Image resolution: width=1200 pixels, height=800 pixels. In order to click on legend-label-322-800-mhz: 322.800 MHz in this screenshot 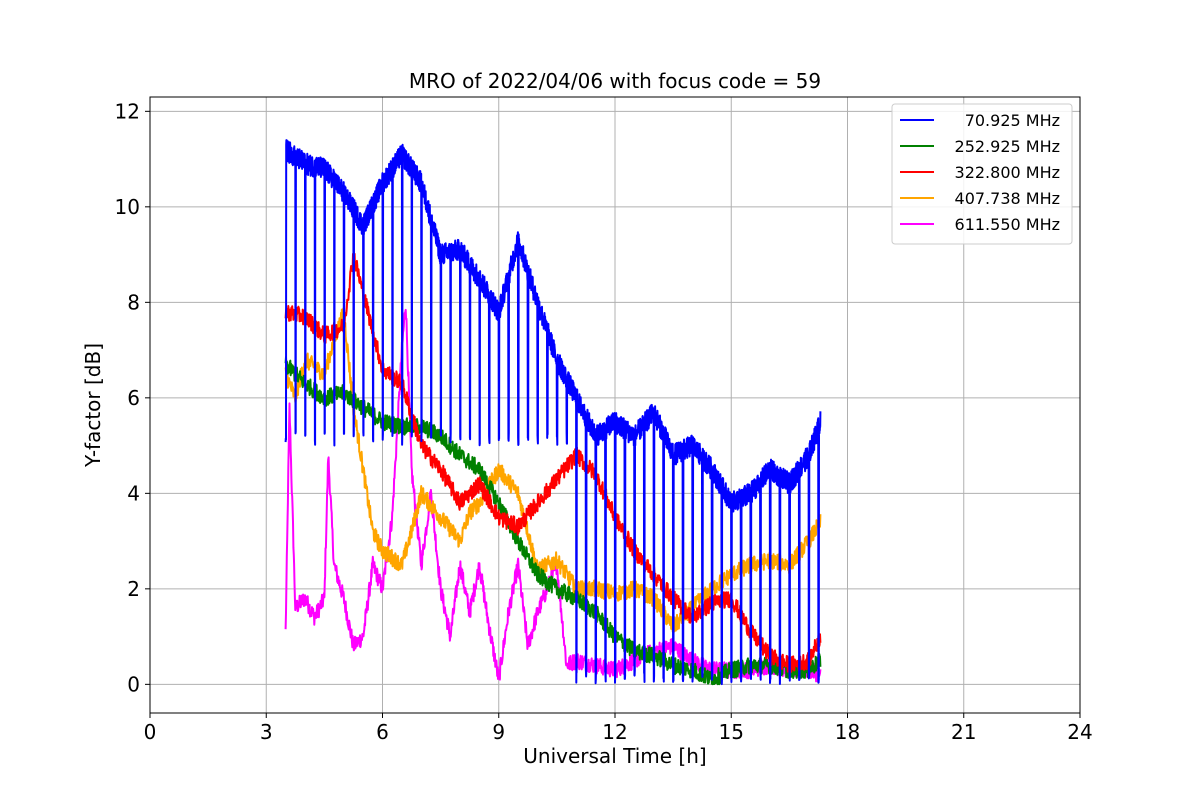, I will do `click(1007, 172)`.